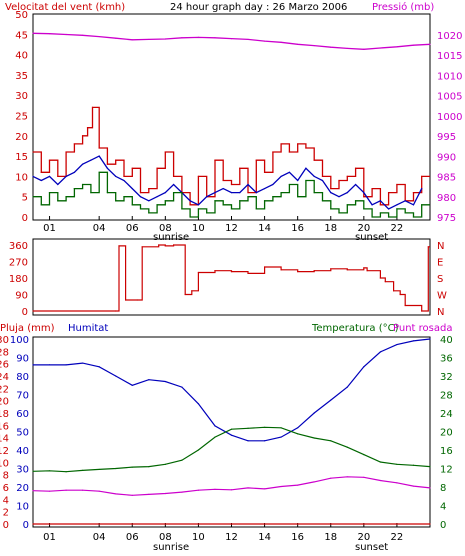  I want to click on humidity-tick: 70, so click(22, 396).